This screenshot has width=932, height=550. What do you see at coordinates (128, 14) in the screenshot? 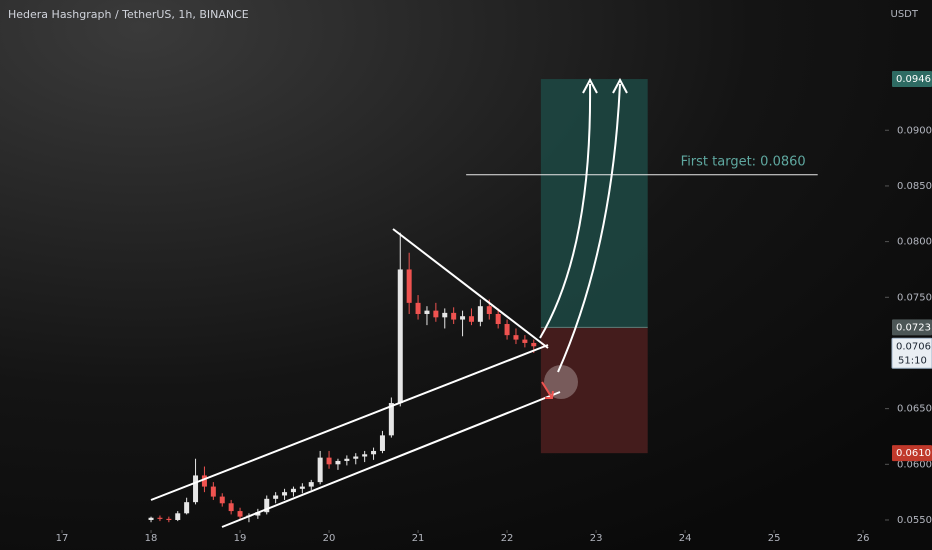
I see `chart-title: Hedera Hashgraph / TetherUS, 1h, BINANCE` at bounding box center [128, 14].